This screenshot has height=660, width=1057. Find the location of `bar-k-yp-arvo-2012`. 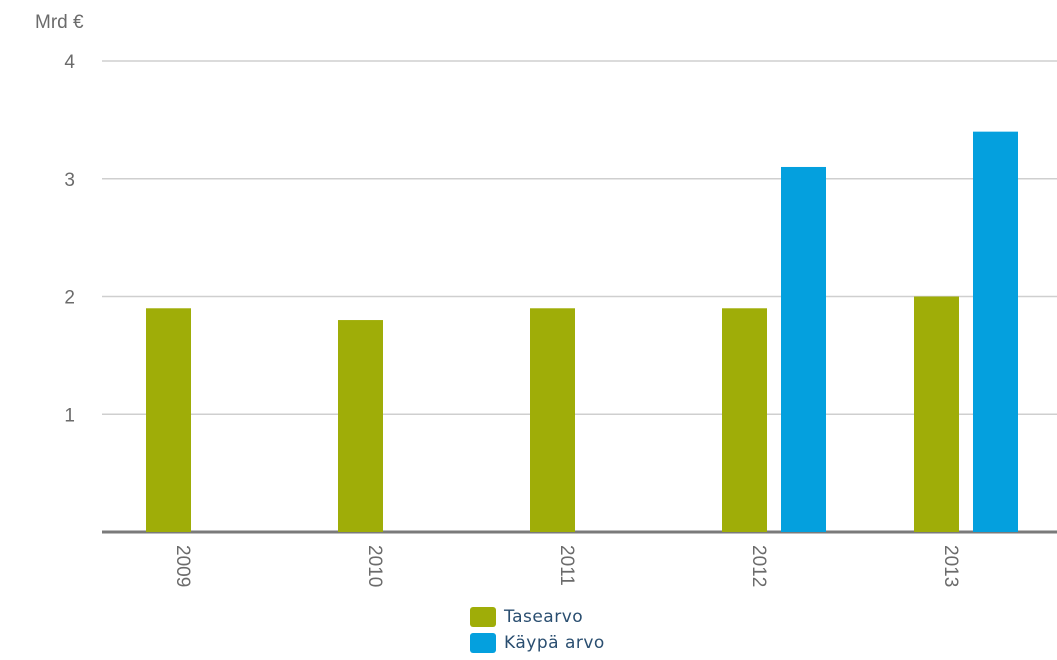

bar-k-yp-arvo-2012 is located at coordinates (803, 349).